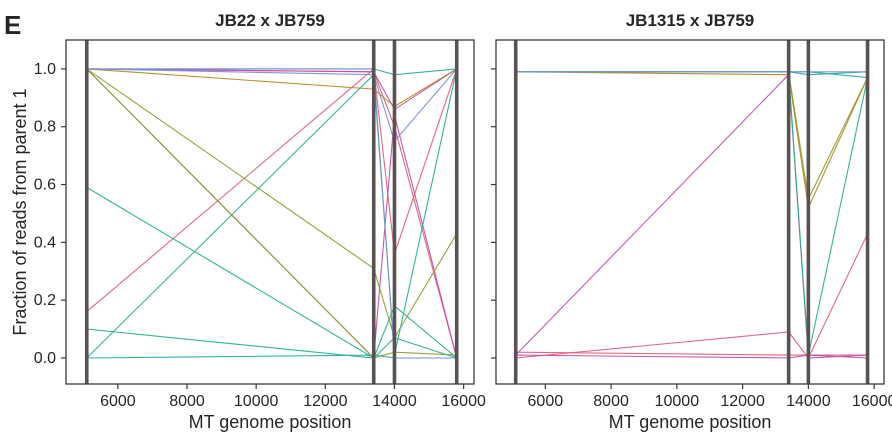 The image size is (892, 432). Describe the element at coordinates (690, 20) in the screenshot. I see `chart-title: JB1315 x JB759` at that location.